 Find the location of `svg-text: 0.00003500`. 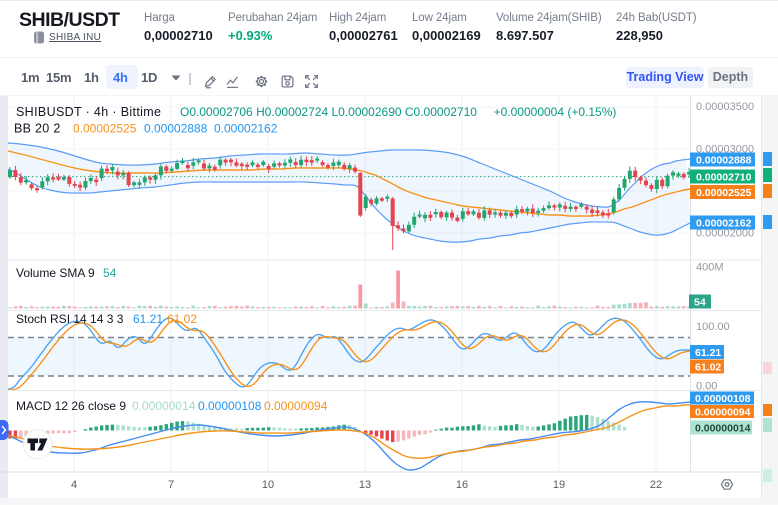

svg-text: 0.00003500 is located at coordinates (725, 107).